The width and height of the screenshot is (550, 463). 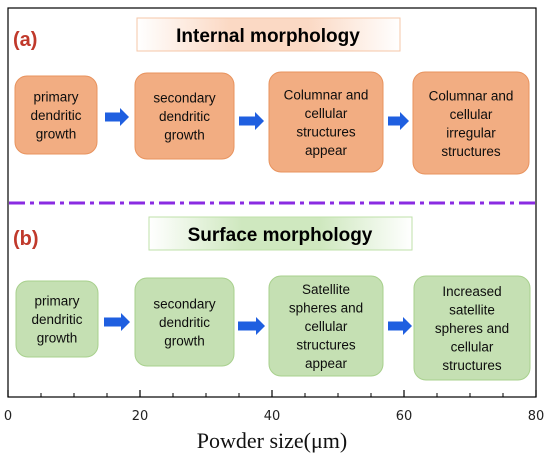 I want to click on powder-size-axis: 0 20 40 60 80, so click(x=274, y=407).